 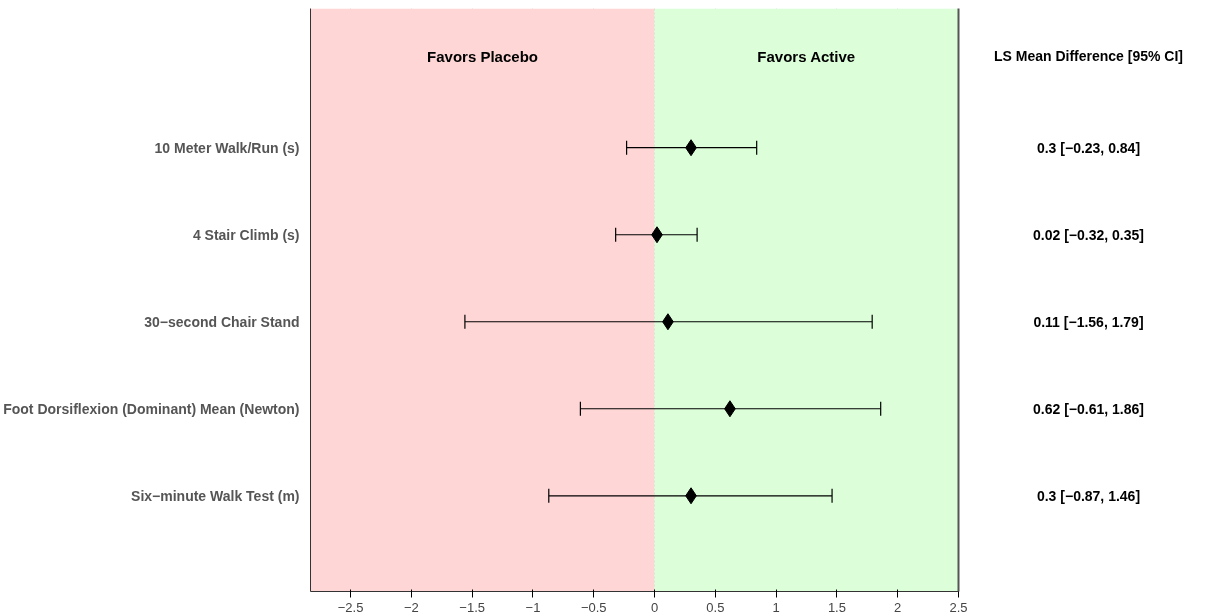 What do you see at coordinates (715, 606) in the screenshot?
I see `x-tick-label: 0.5` at bounding box center [715, 606].